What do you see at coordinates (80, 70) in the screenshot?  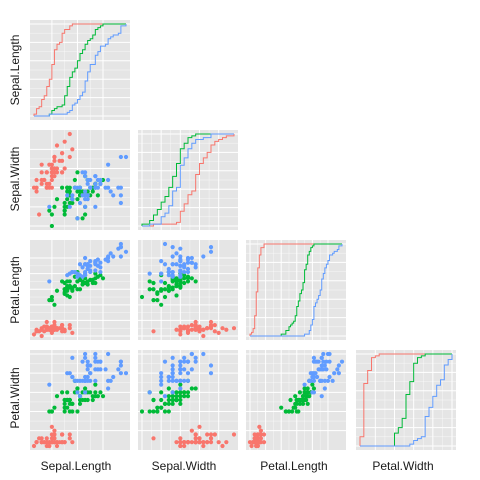 I see `panel-Sepal.Length-vs-Sepal.Length` at bounding box center [80, 70].